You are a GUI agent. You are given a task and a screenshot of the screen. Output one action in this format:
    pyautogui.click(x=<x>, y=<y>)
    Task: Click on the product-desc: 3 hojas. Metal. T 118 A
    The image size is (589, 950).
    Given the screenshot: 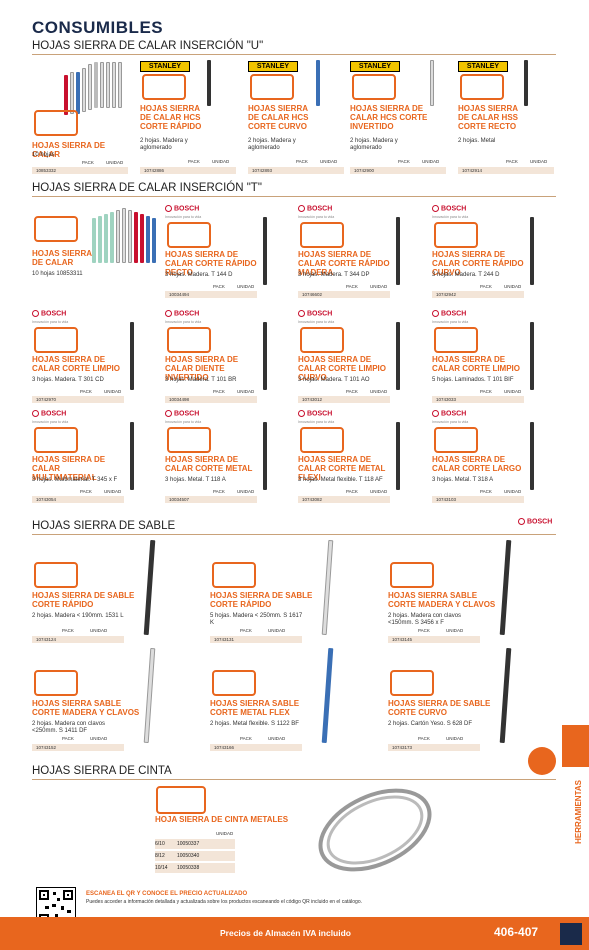 What is the action you would take?
    pyautogui.click(x=195, y=480)
    